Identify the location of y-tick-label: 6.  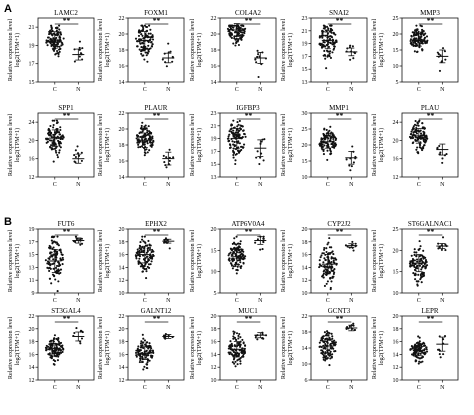
(306, 381).